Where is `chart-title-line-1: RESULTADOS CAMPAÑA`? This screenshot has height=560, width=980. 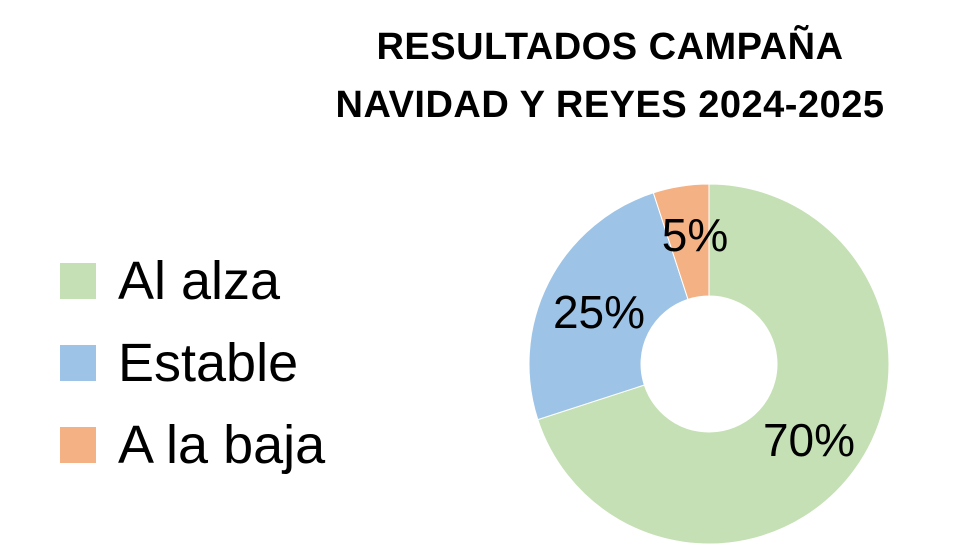 chart-title-line-1: RESULTADOS CAMPAÑA is located at coordinates (610, 47).